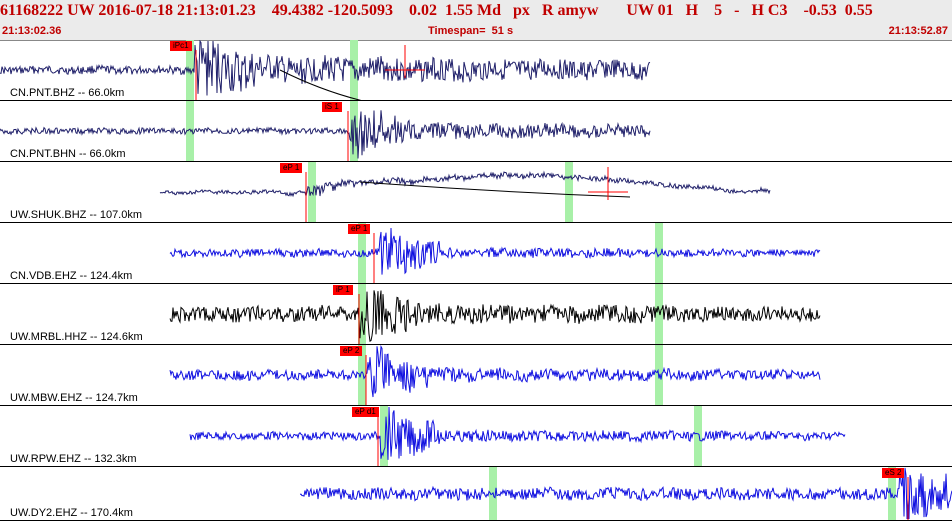 The width and height of the screenshot is (952, 521). What do you see at coordinates (71, 276) in the screenshot?
I see `station-channel-label: CN.VDB.EHZ -- 124.4km` at bounding box center [71, 276].